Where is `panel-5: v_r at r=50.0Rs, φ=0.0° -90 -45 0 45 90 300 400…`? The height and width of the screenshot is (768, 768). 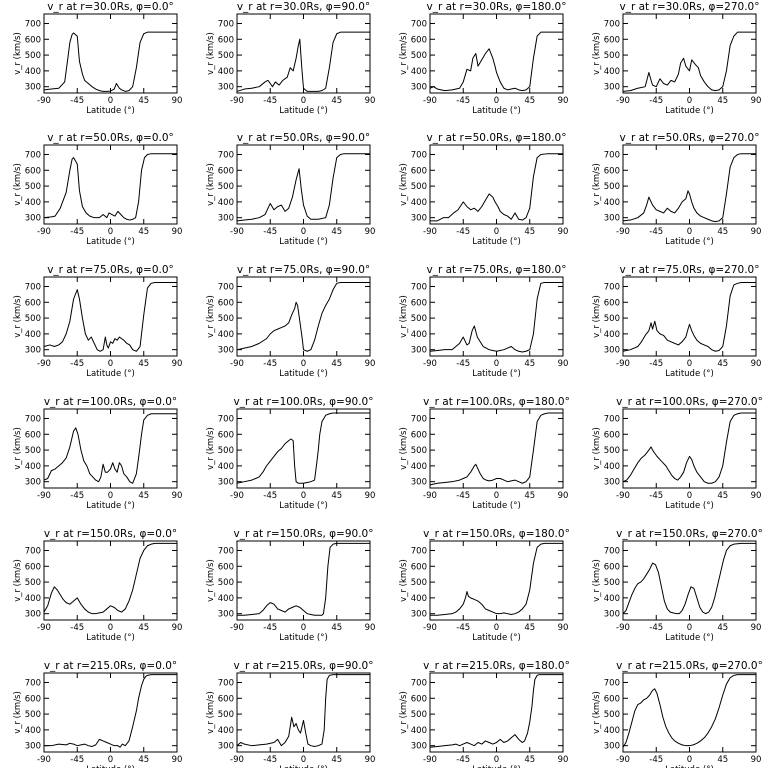
panel-5: v_r at r=50.0Rs, φ=0.0° -90 -45 0 45 90 300 400… is located at coordinates (97, 189).